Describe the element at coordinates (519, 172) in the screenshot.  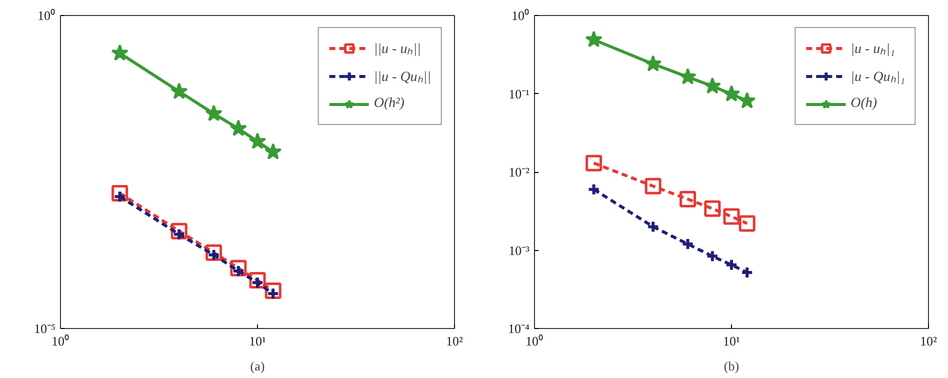
I see `y-tick-label: 10⁻²` at that location.